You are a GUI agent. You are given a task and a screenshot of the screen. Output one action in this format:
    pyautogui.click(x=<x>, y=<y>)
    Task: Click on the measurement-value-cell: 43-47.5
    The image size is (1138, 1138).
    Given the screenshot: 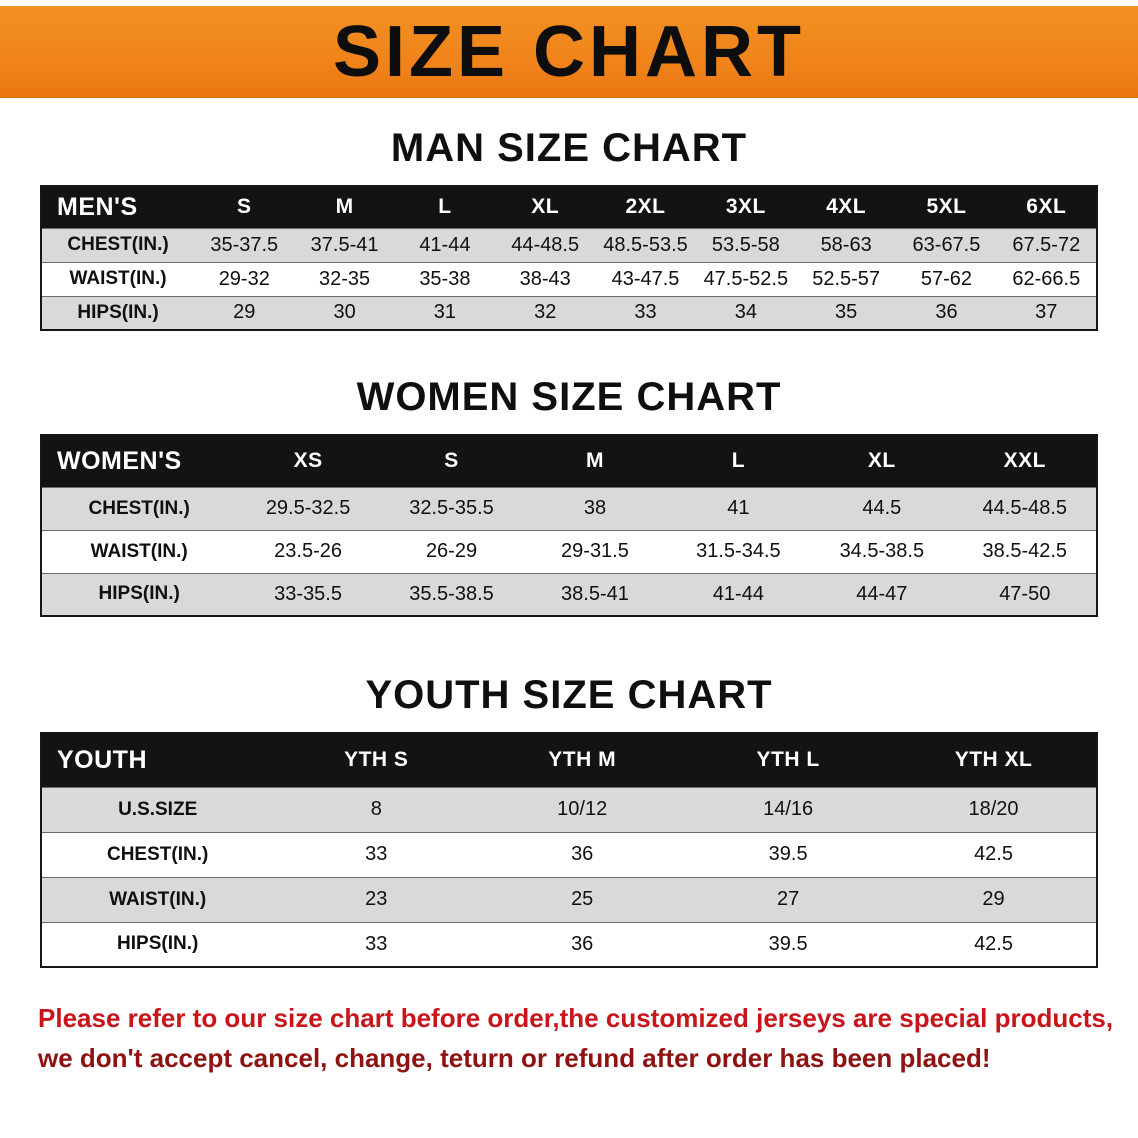 What is the action you would take?
    pyautogui.click(x=645, y=278)
    